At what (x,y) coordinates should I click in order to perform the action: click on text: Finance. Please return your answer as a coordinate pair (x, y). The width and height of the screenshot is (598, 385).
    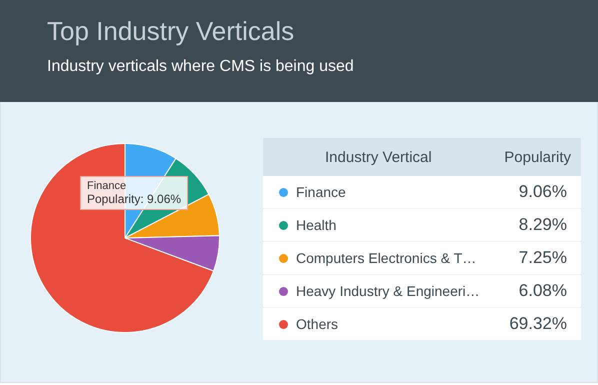
    Looking at the image, I should click on (107, 186).